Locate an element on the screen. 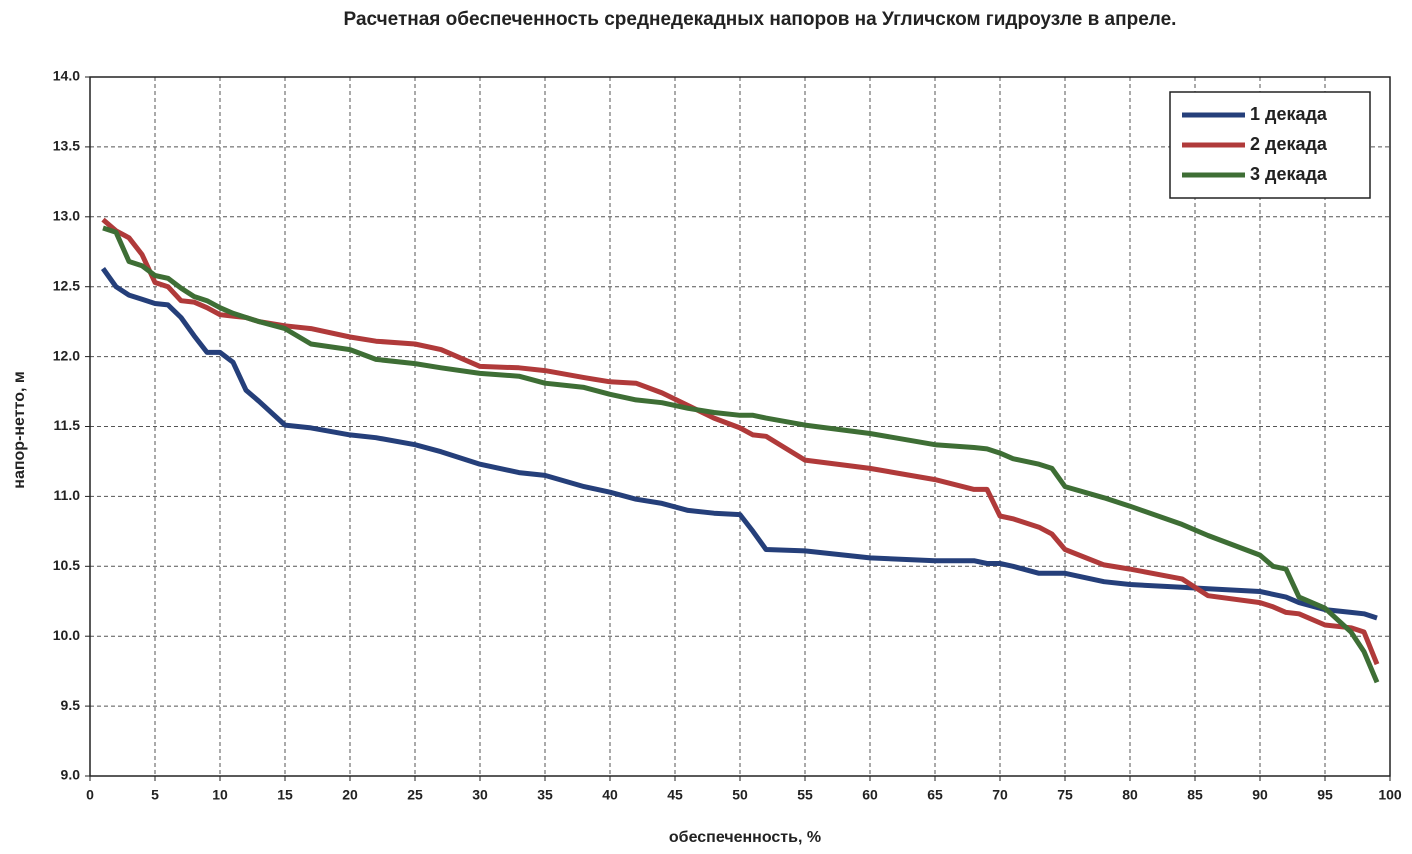 Image resolution: width=1412 pixels, height=854 pixels. x-tick-label: 10 is located at coordinates (220, 795).